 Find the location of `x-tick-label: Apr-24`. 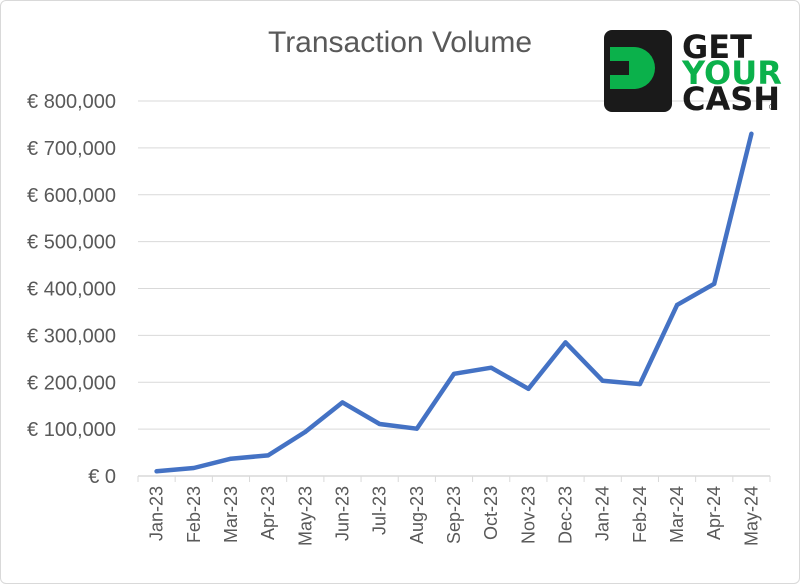

x-tick-label: Apr-24 is located at coordinates (714, 513).